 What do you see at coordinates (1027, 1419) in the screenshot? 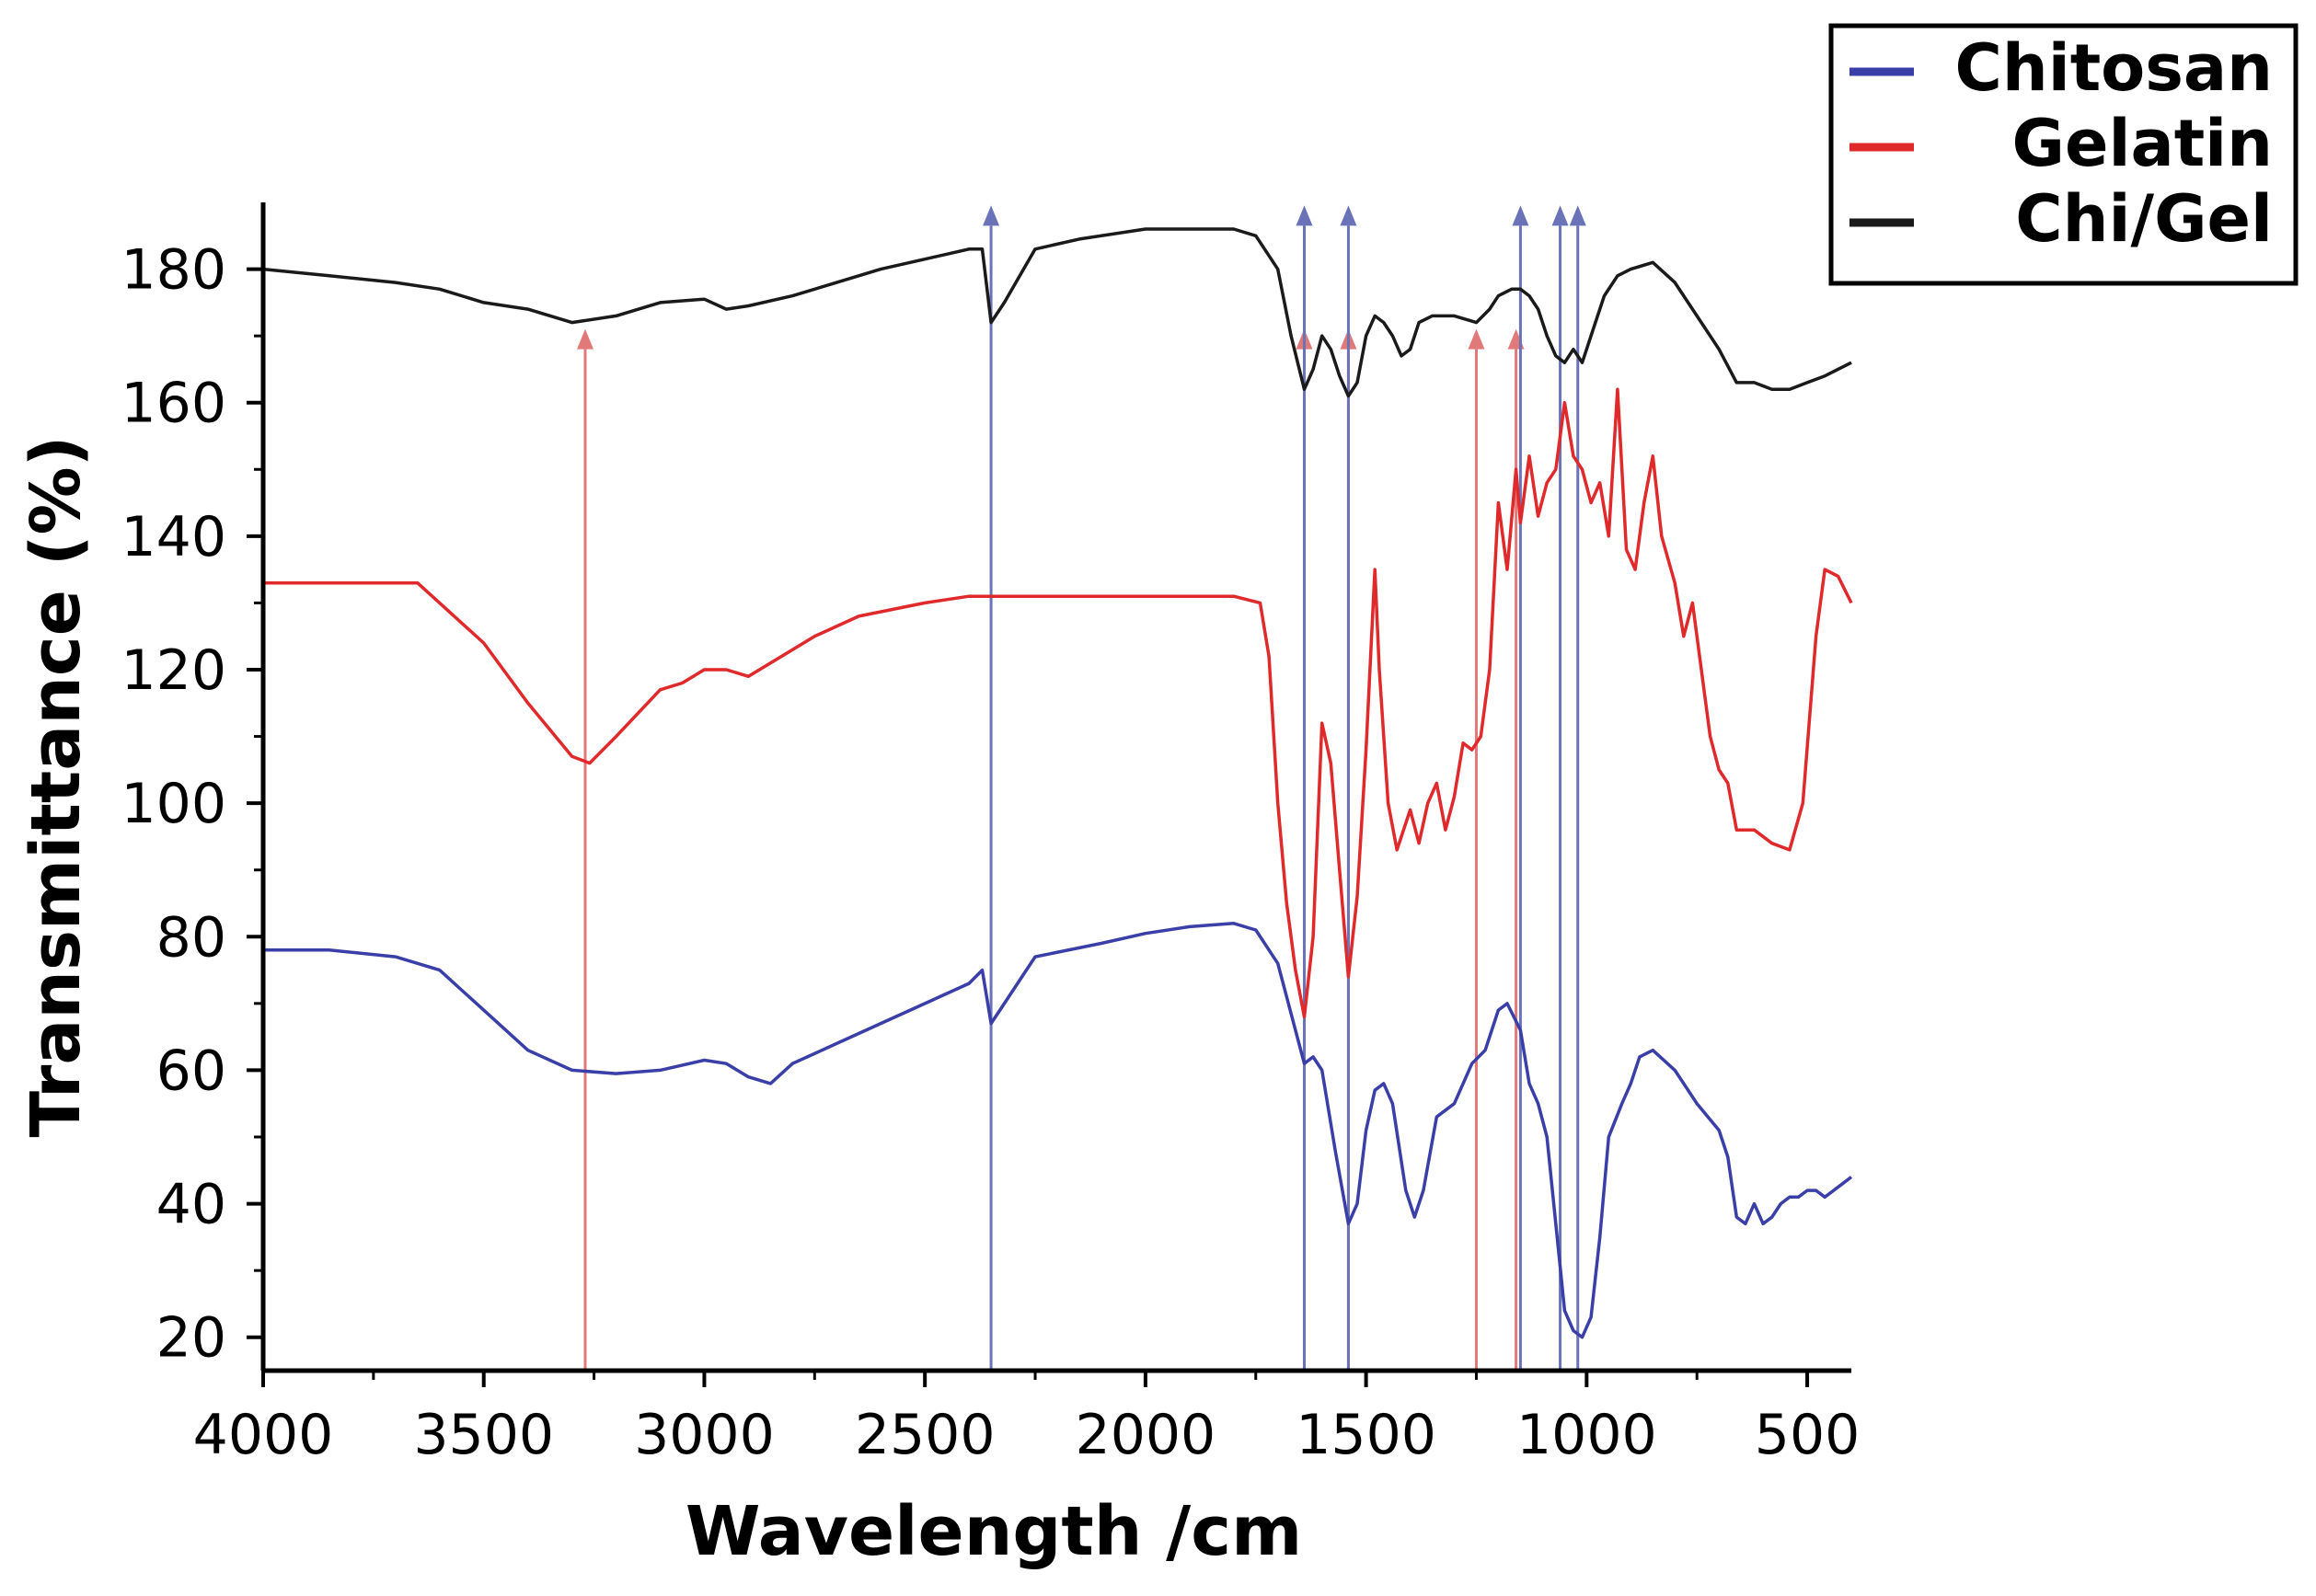
I see `x-ticks: 4000 3500 3000 2500 2000 1500 1000 500` at bounding box center [1027, 1419].